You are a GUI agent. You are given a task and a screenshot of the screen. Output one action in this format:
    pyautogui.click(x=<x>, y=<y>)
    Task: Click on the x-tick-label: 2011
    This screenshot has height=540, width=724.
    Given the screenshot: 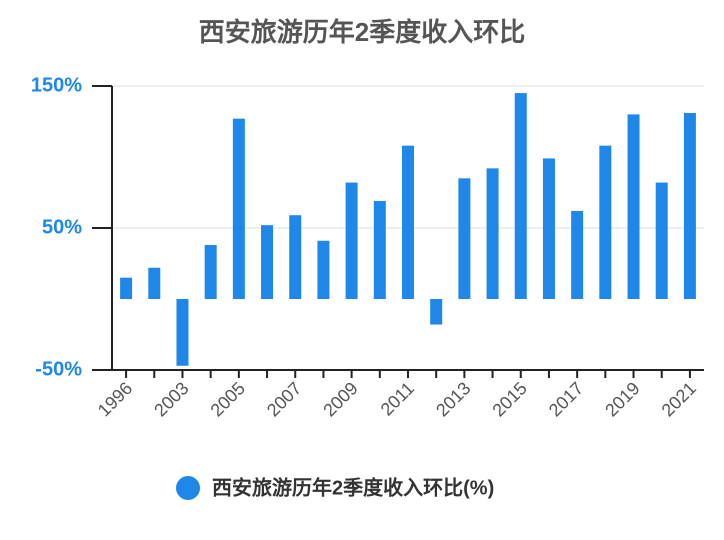 What is the action you would take?
    pyautogui.click(x=398, y=399)
    